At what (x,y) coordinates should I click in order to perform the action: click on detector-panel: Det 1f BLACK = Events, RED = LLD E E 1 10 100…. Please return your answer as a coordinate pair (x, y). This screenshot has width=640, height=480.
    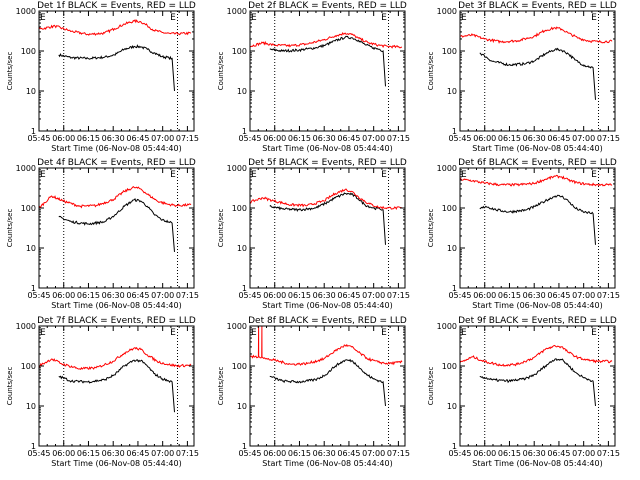
    Looking at the image, I should click on (102, 77).